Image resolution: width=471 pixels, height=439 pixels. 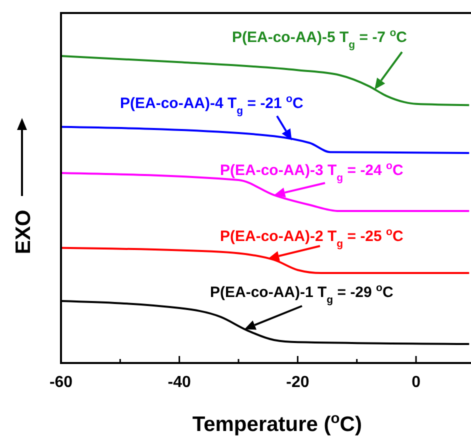 I want to click on x-tick-label: -60, so click(x=61, y=382).